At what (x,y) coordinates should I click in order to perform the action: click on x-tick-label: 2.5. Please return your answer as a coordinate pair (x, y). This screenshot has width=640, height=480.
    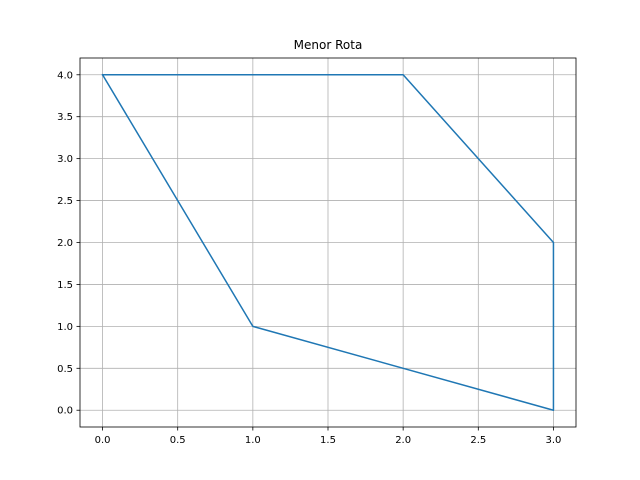
    Looking at the image, I should click on (478, 440).